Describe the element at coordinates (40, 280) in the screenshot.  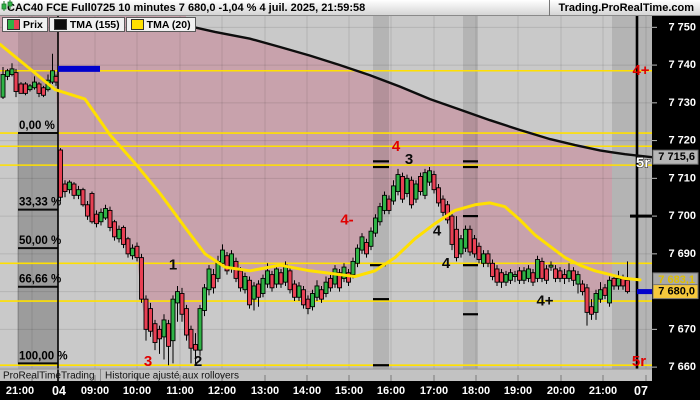
I see `fib-level-label: 66,66 %` at that location.